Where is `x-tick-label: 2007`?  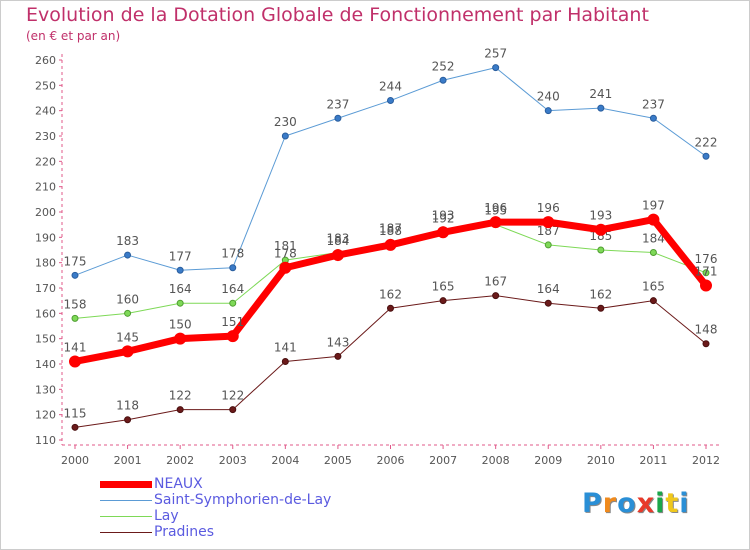
x-tick-label: 2007 is located at coordinates (443, 460).